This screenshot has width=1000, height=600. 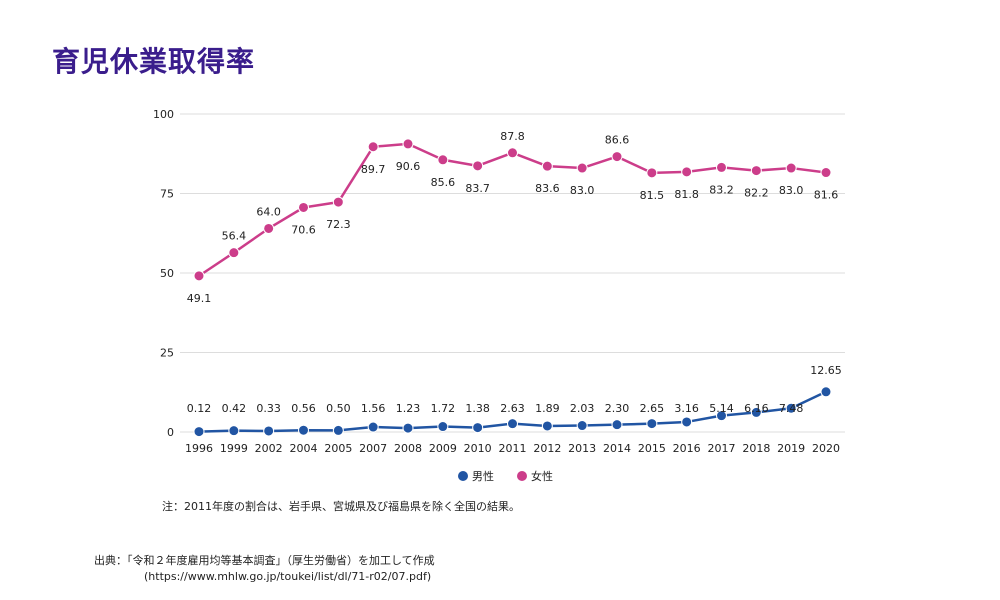 I want to click on data-label: 87.8, so click(x=512, y=136).